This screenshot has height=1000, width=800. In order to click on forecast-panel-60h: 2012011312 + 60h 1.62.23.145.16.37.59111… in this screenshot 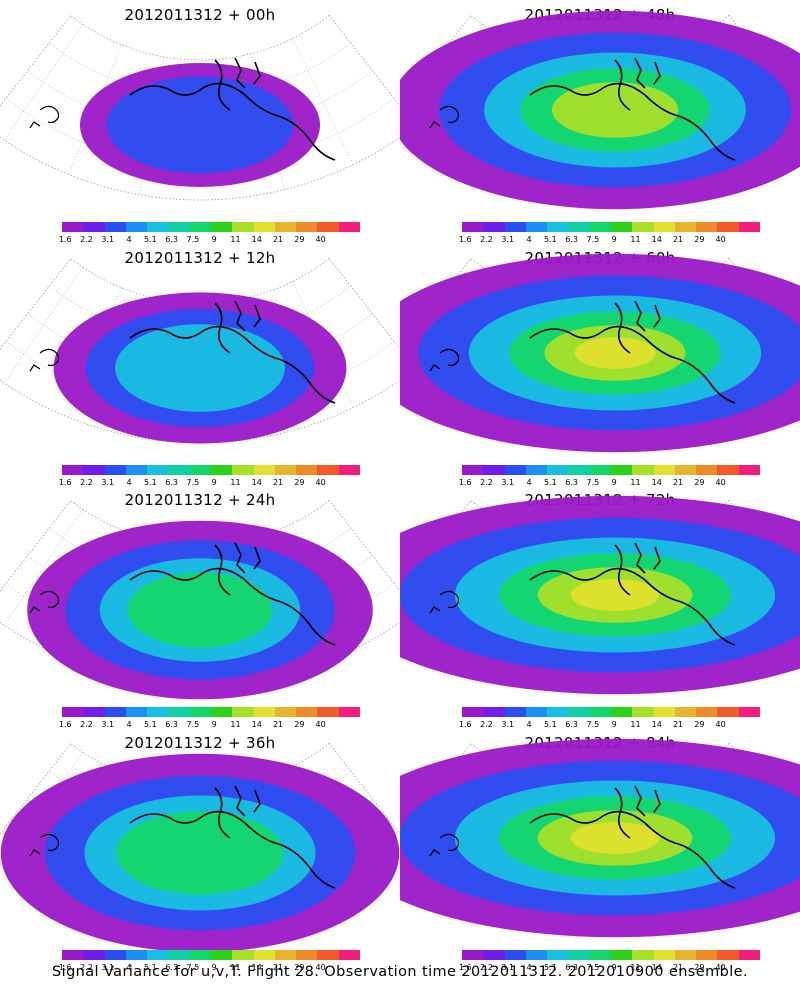, I will do `click(600, 365)`.